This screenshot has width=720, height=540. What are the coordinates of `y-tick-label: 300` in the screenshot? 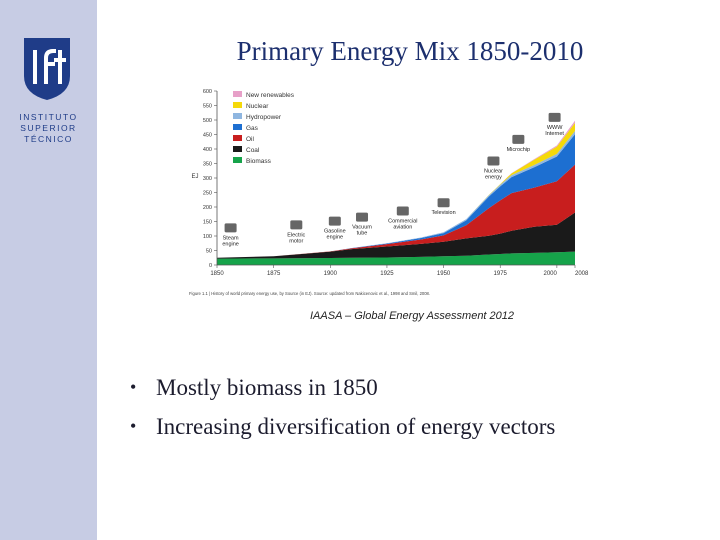 It's located at (207, 179).